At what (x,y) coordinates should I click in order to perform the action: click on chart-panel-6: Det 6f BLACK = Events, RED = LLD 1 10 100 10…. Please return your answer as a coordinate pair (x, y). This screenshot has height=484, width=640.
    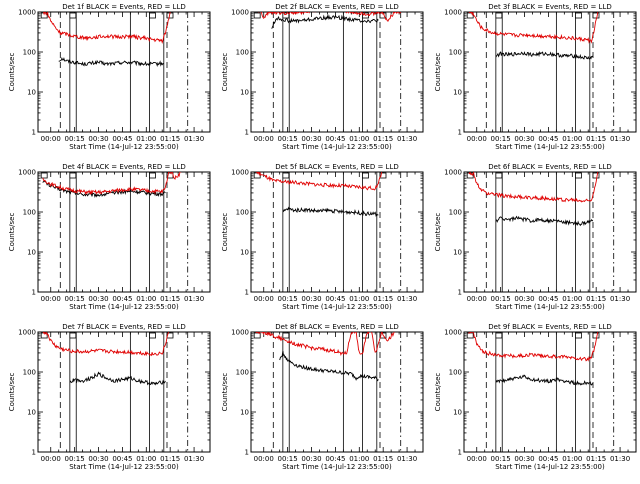
    Looking at the image, I should click on (535, 237).